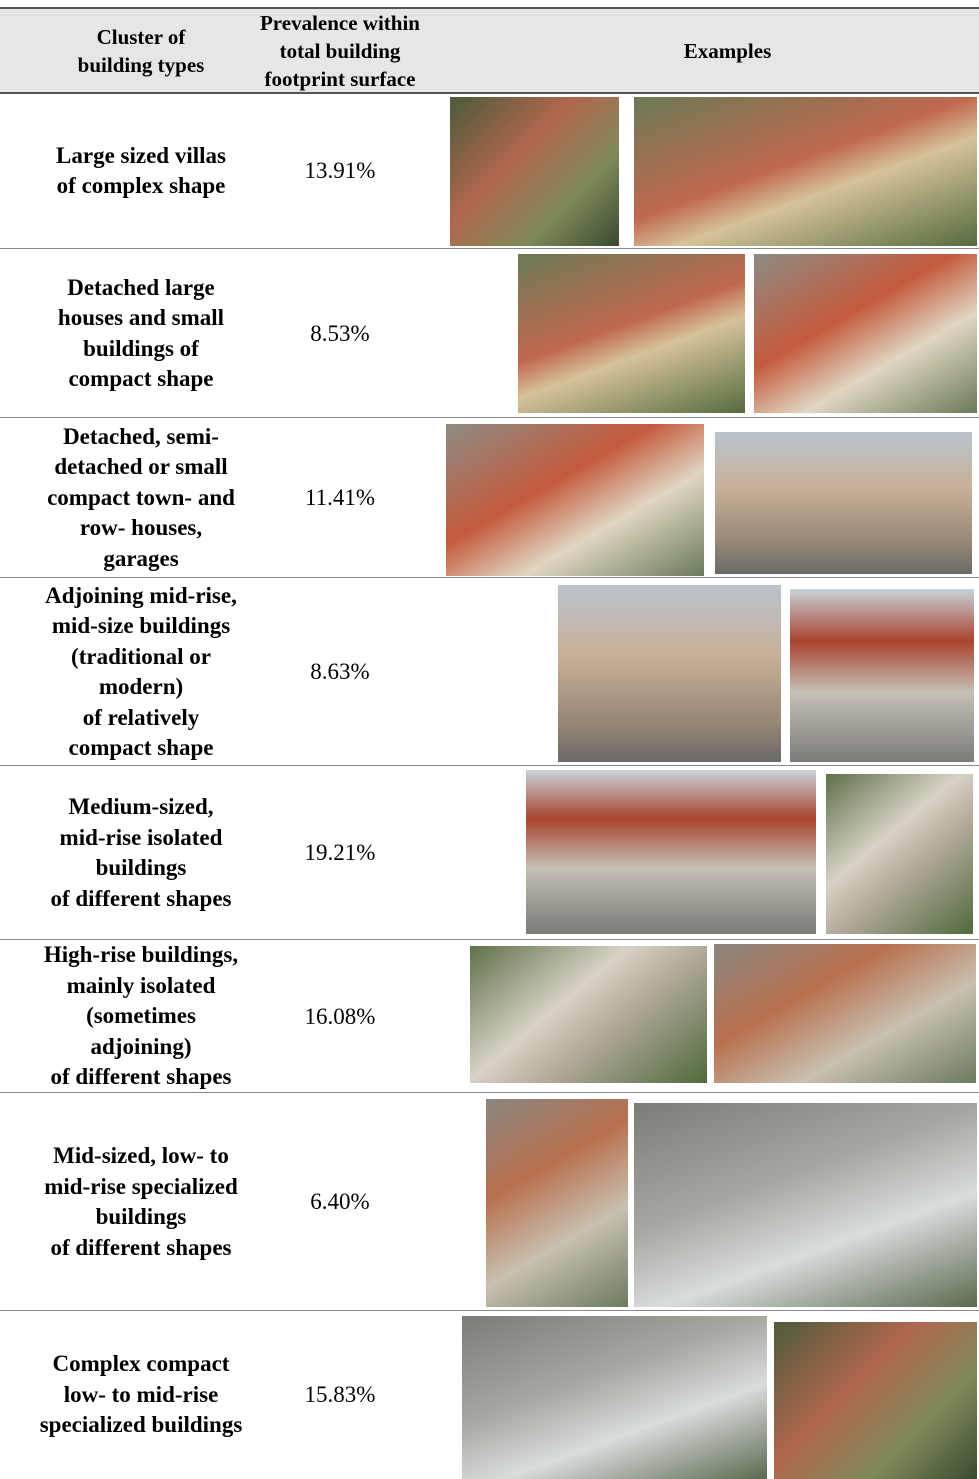 The width and height of the screenshot is (979, 1479). What do you see at coordinates (489, 93) in the screenshot?
I see `header-rule` at bounding box center [489, 93].